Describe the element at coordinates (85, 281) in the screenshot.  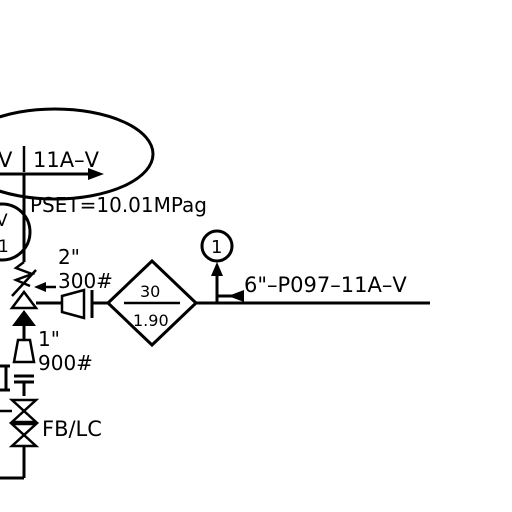
I see `inlet-rating-label: 300#` at that location.